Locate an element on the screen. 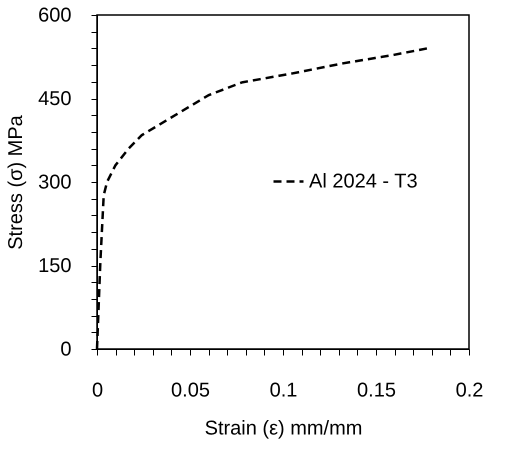  x-tick-label: 0 is located at coordinates (98, 391).